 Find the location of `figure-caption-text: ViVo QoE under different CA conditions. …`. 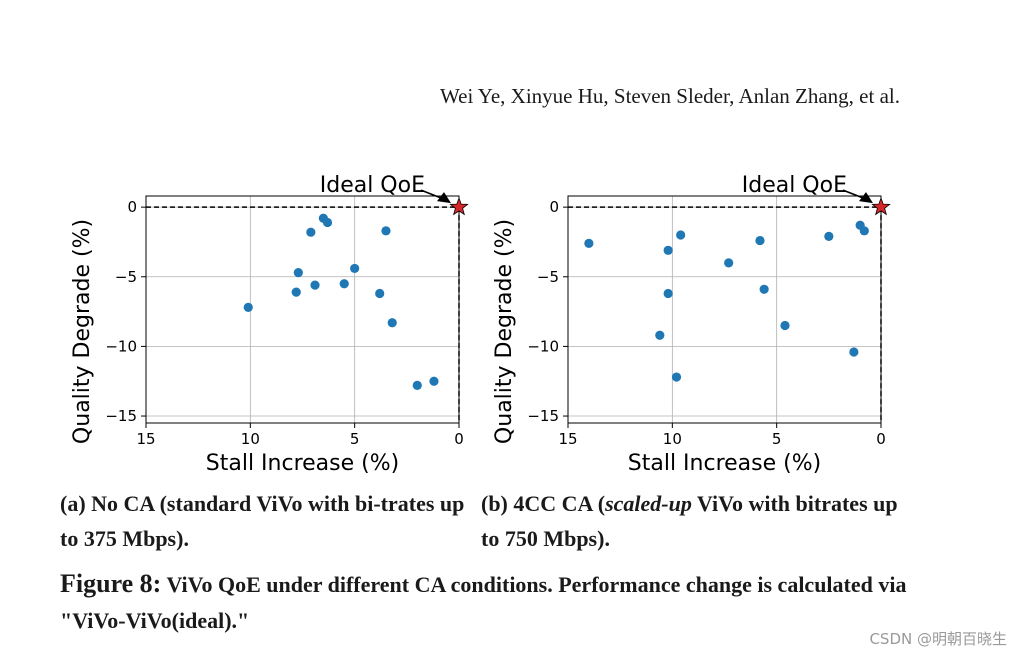

figure-caption-text: ViVo QoE under different CA conditions. … is located at coordinates (483, 602).